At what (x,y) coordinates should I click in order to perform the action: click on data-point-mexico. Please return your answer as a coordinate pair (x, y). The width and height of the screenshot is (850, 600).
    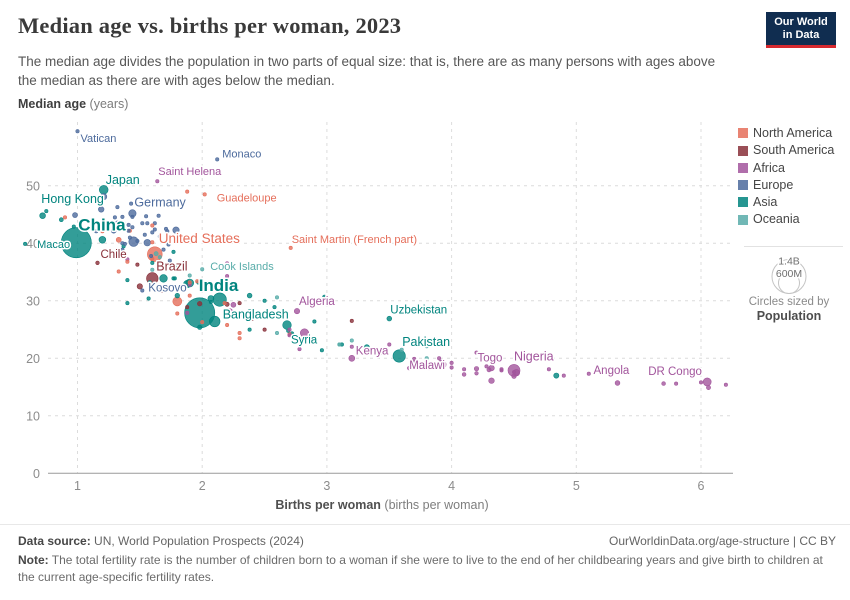
    Looking at the image, I should click on (177, 301).